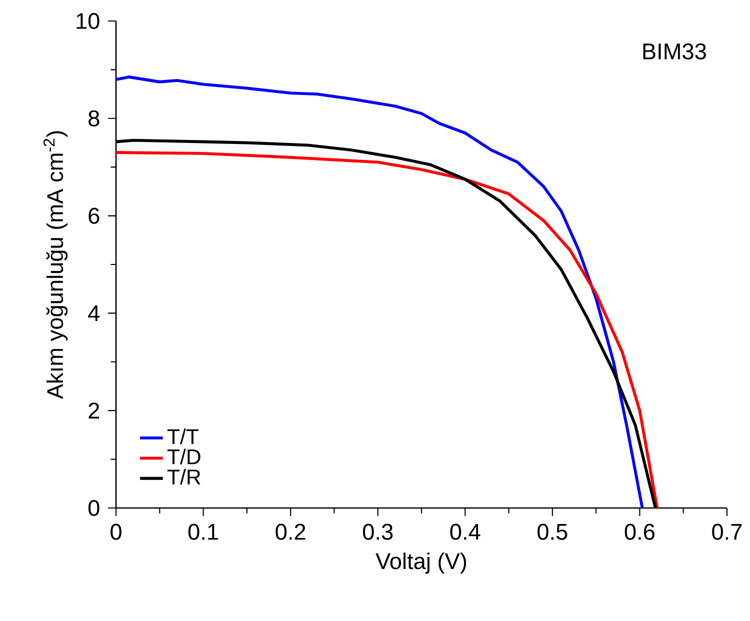 The width and height of the screenshot is (750, 621). I want to click on x-tick-label: 0.6, so click(639, 532).